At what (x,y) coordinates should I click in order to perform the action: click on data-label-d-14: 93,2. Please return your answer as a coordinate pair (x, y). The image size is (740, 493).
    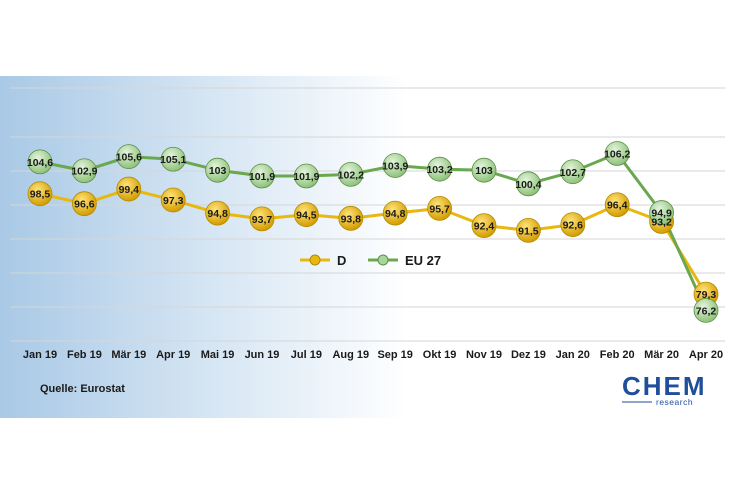
    Looking at the image, I should click on (661, 222).